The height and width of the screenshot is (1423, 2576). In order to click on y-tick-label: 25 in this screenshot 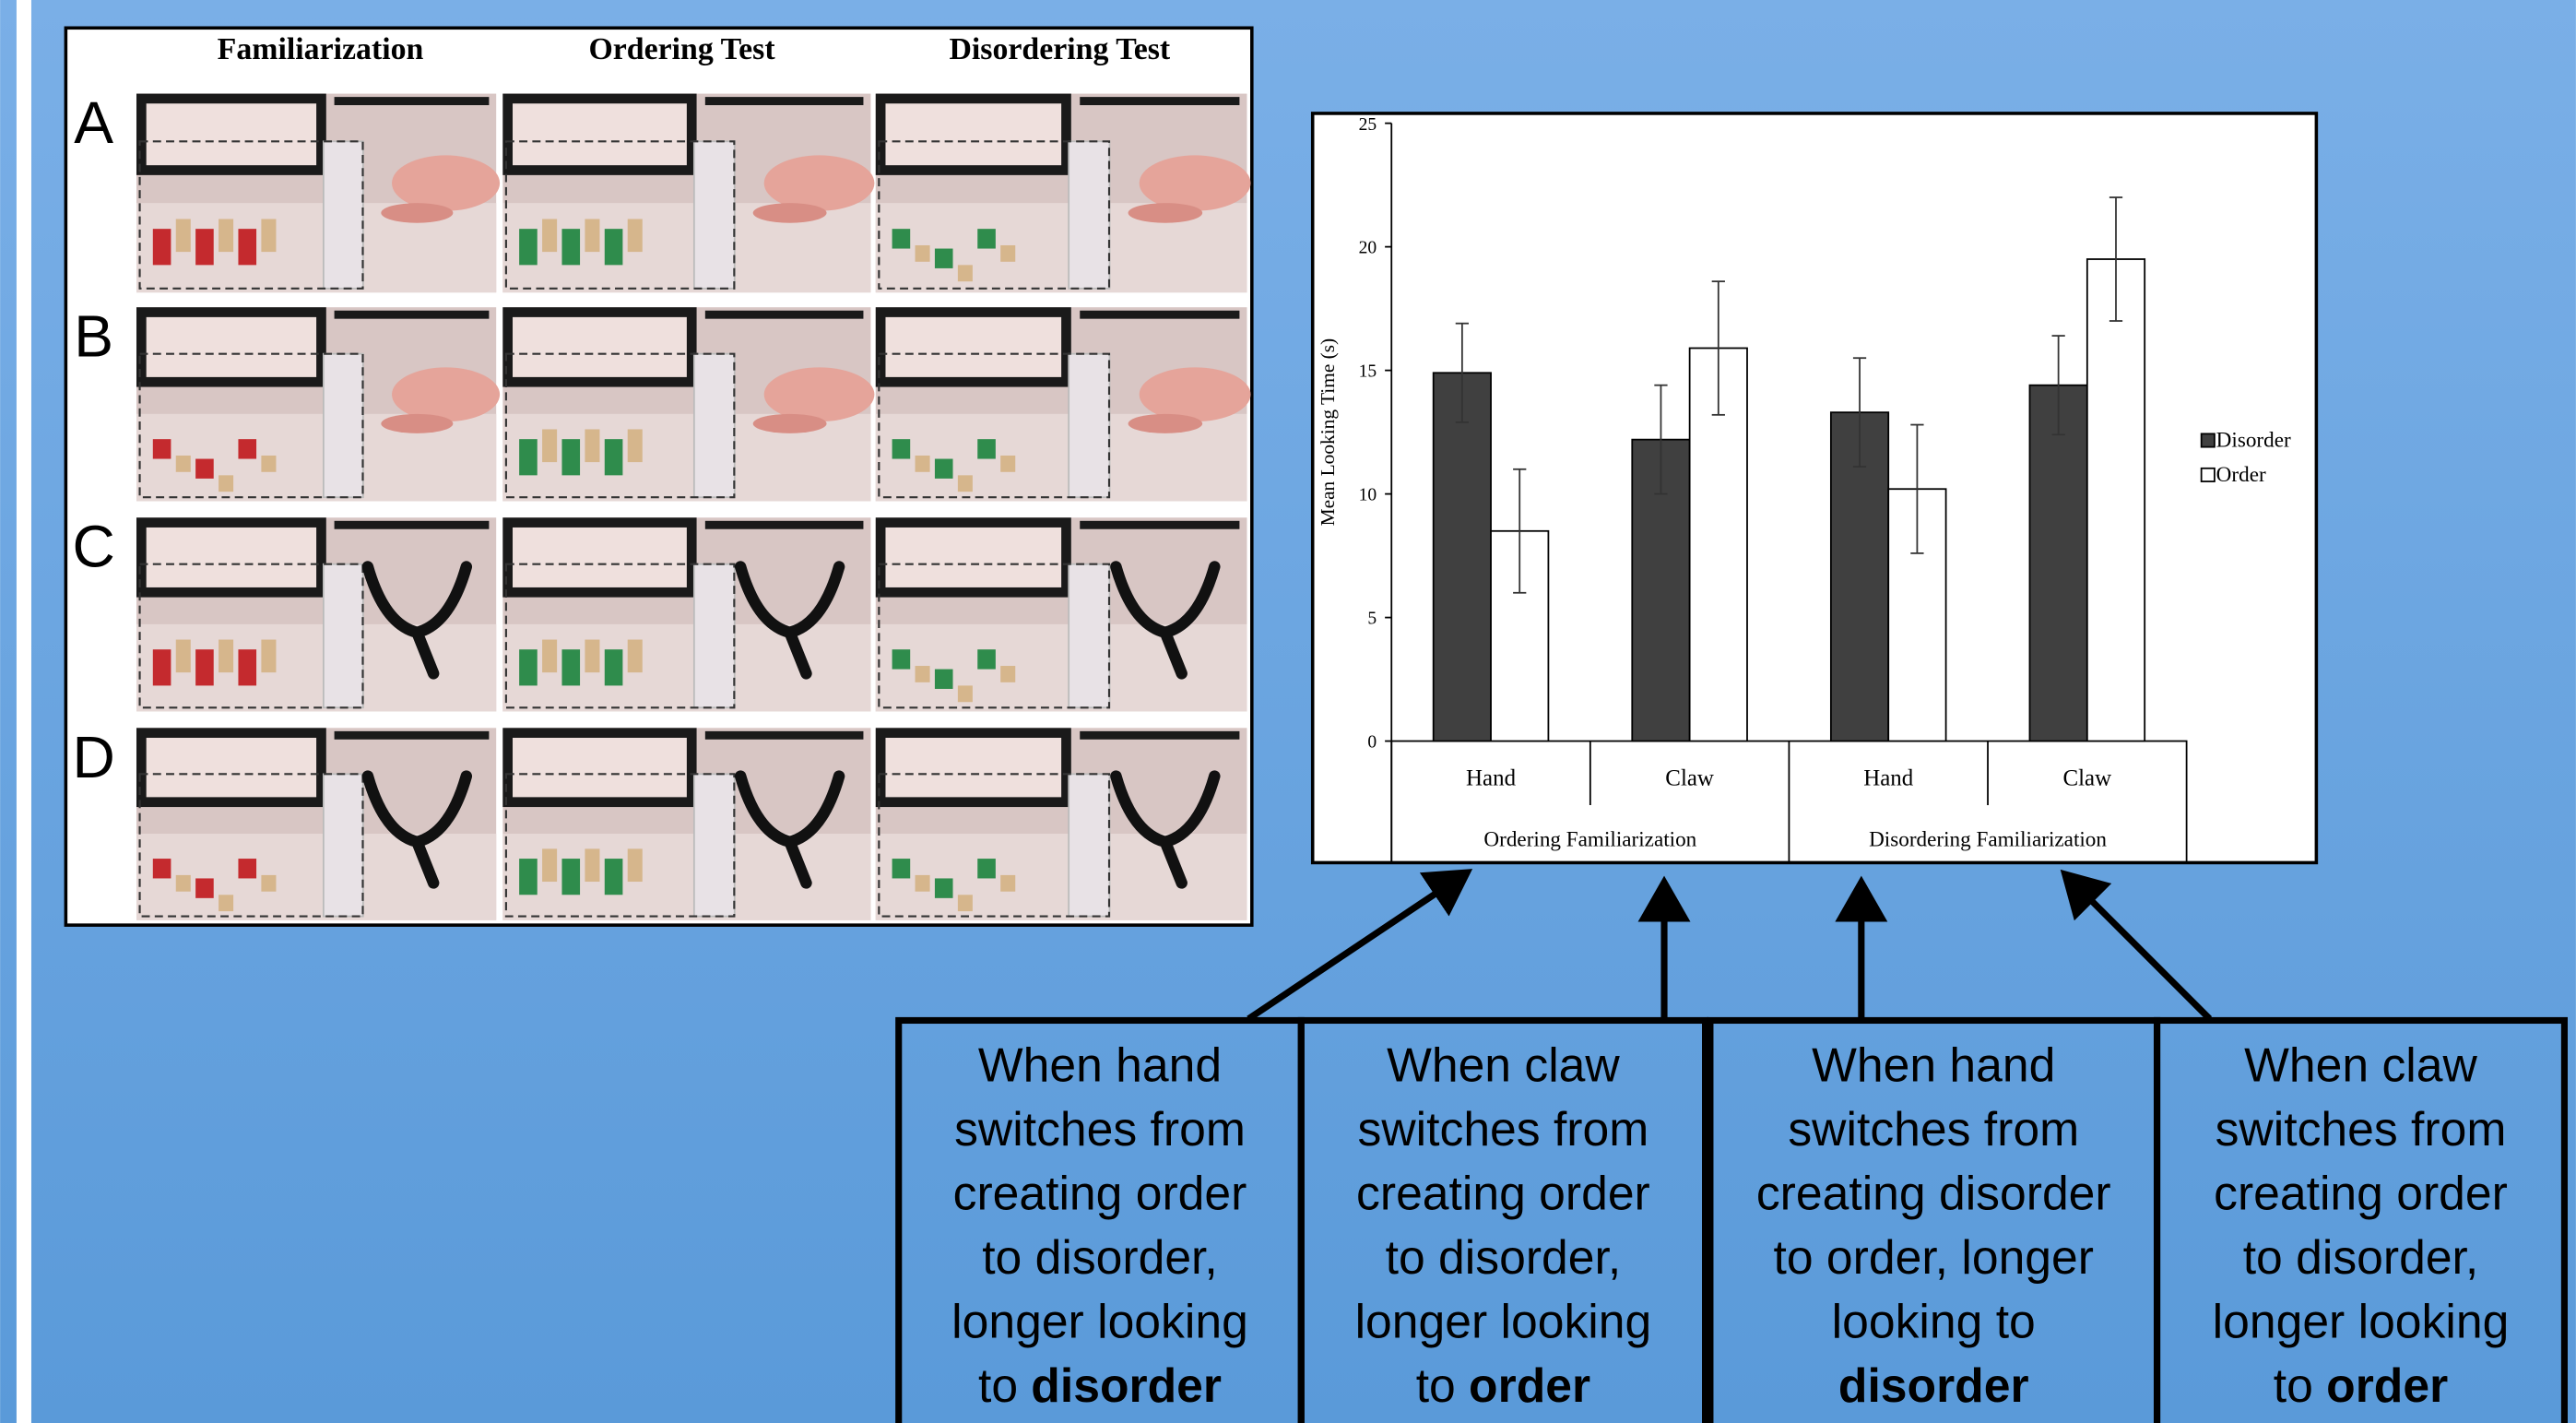, I will do `click(1368, 125)`.